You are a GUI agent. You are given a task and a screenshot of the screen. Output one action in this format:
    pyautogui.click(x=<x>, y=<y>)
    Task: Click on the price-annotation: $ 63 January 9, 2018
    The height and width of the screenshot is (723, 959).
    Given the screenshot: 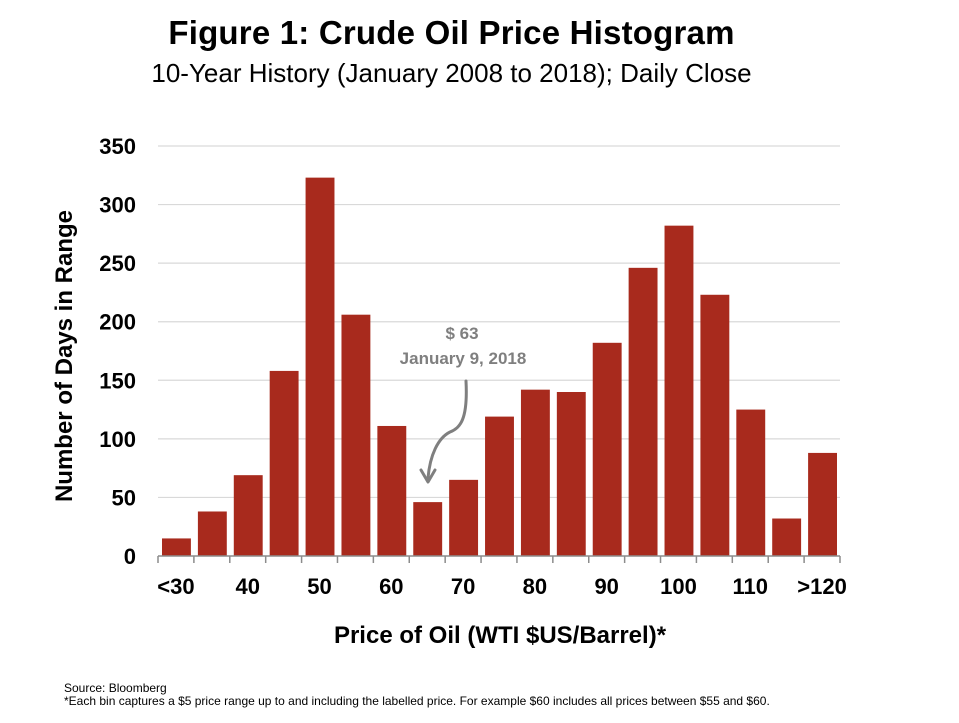 What is the action you would take?
    pyautogui.click(x=463, y=404)
    